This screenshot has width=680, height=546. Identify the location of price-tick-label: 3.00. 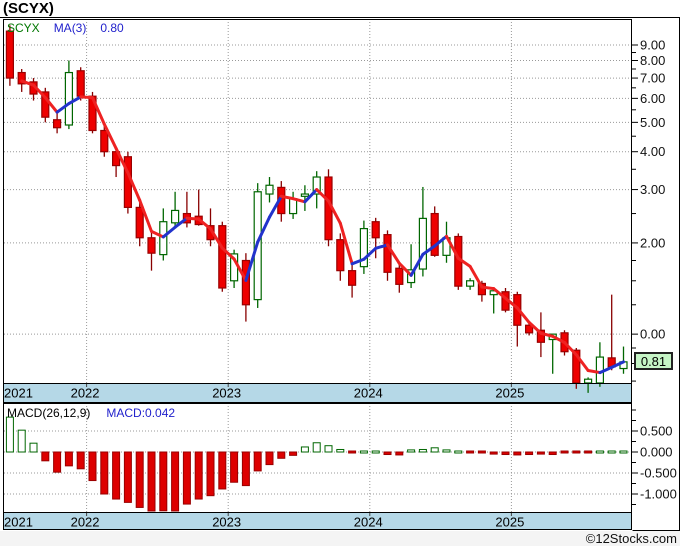
(652, 189).